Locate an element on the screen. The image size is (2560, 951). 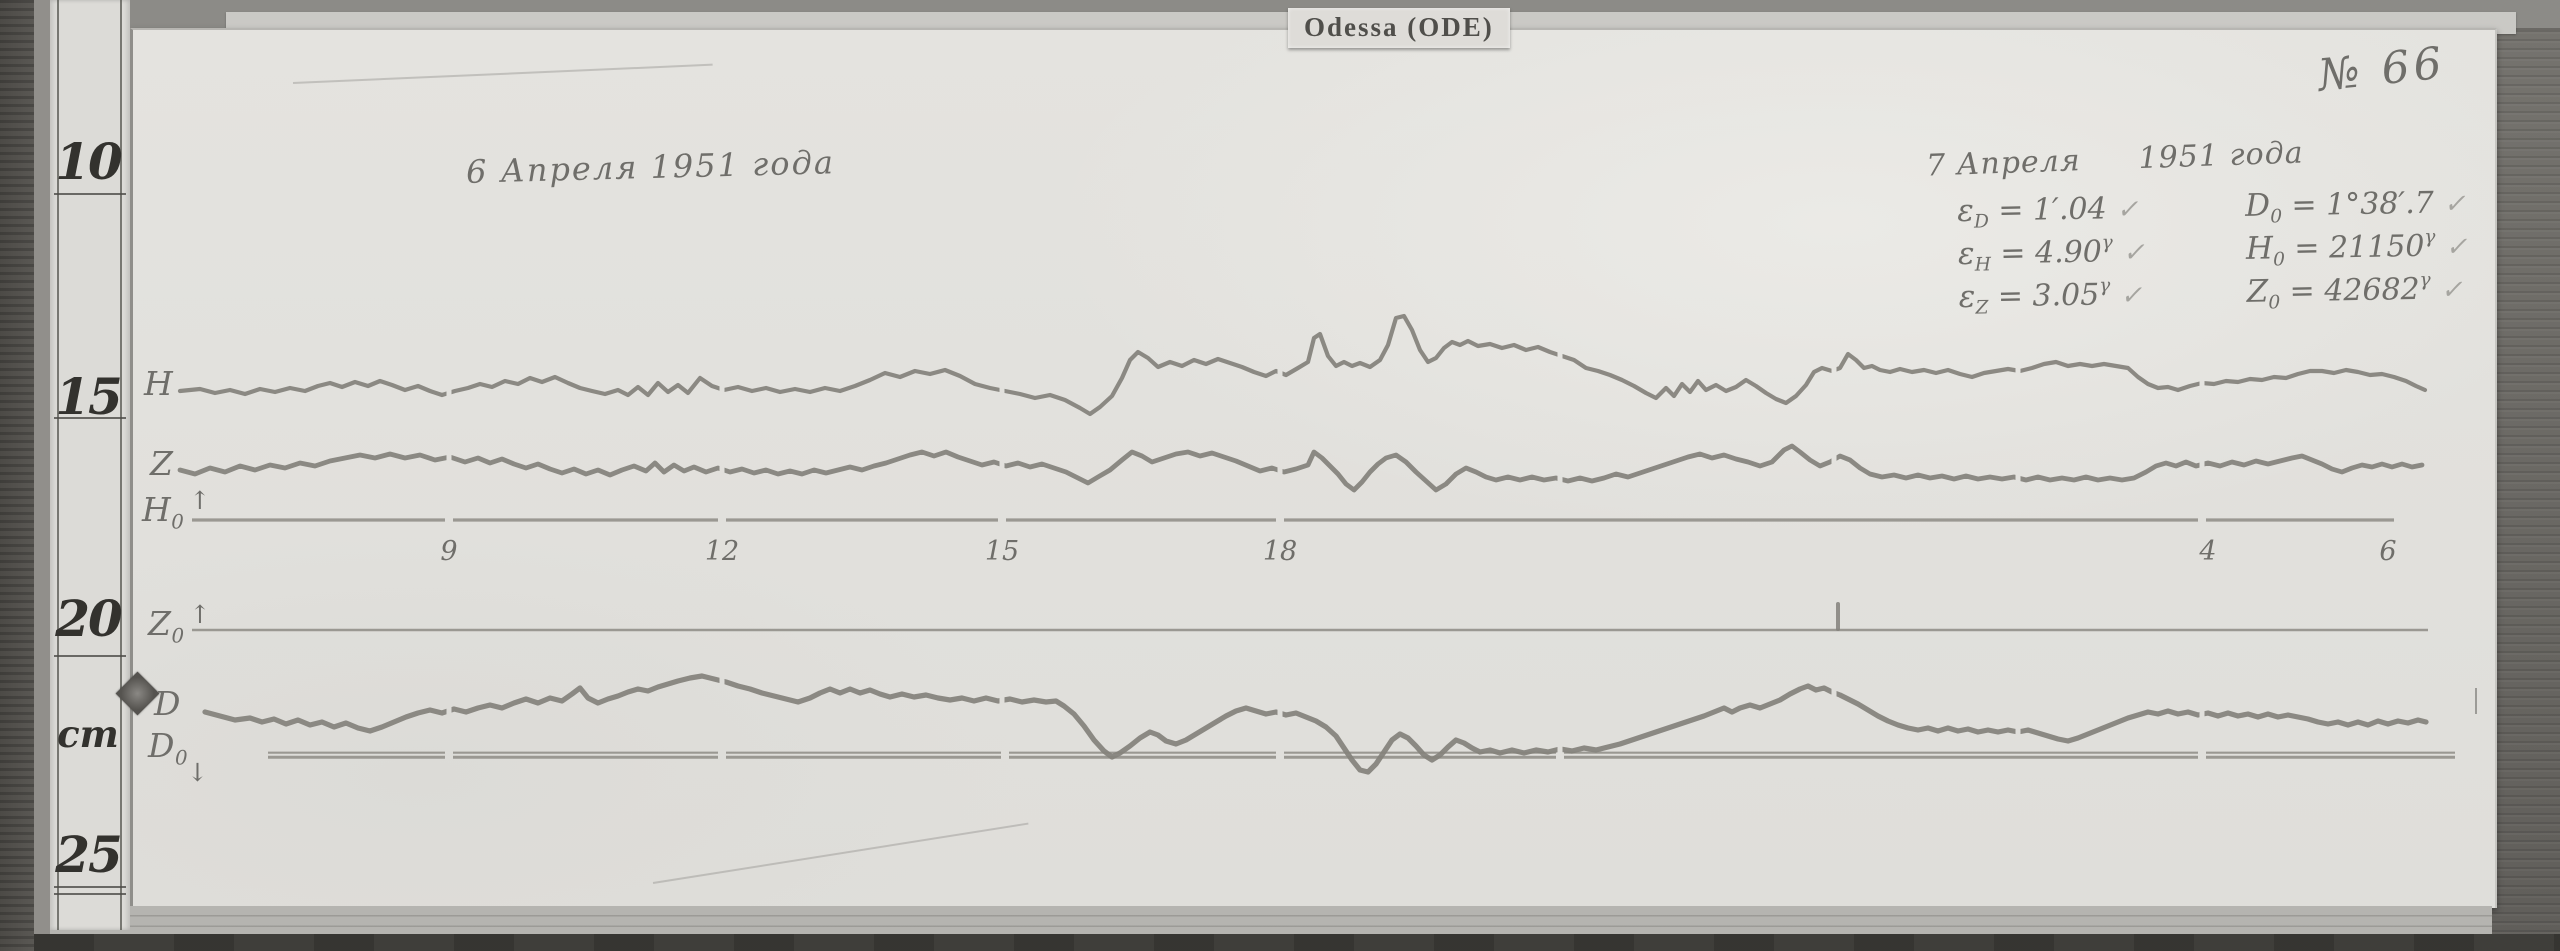
symbol: Z is located at coordinates (2257, 291).